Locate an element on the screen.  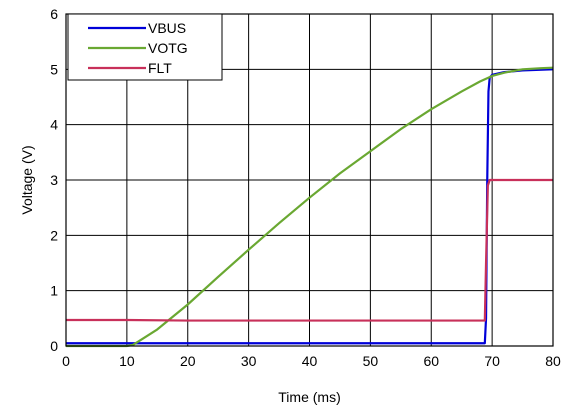
y-tick-label-2: 2 is located at coordinates (54, 235).